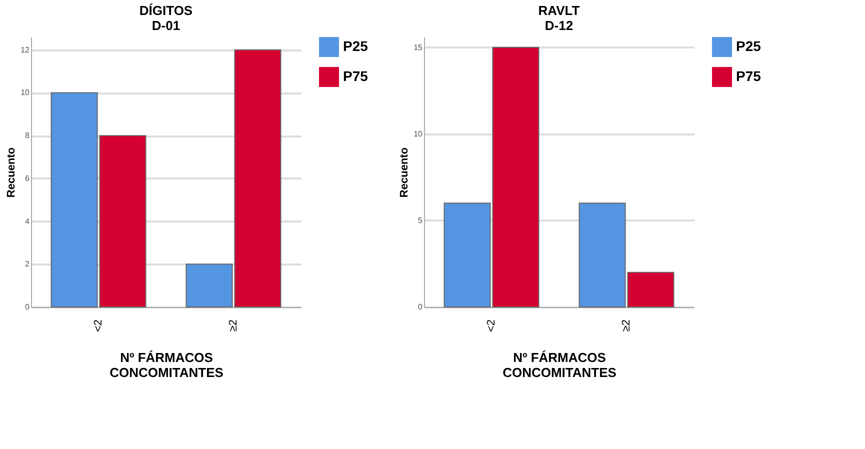 Image resolution: width=865 pixels, height=449 pixels. Describe the element at coordinates (27, 264) in the screenshot. I see `y-tick-label: 2` at that location.